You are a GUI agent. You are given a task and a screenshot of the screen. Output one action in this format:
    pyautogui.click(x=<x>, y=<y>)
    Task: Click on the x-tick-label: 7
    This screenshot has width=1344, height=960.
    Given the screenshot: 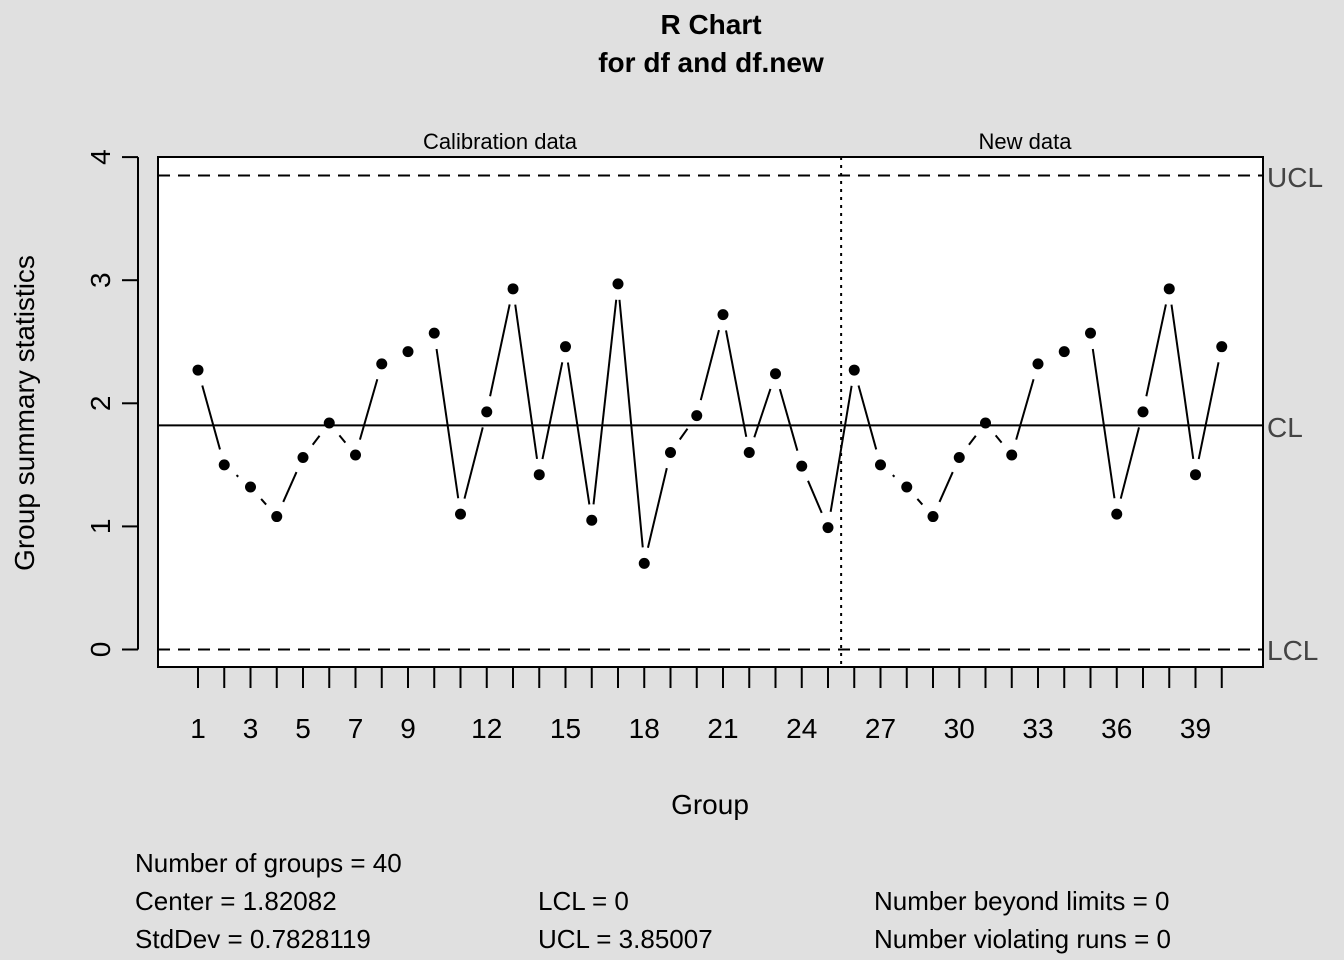 What is the action you would take?
    pyautogui.click(x=356, y=728)
    